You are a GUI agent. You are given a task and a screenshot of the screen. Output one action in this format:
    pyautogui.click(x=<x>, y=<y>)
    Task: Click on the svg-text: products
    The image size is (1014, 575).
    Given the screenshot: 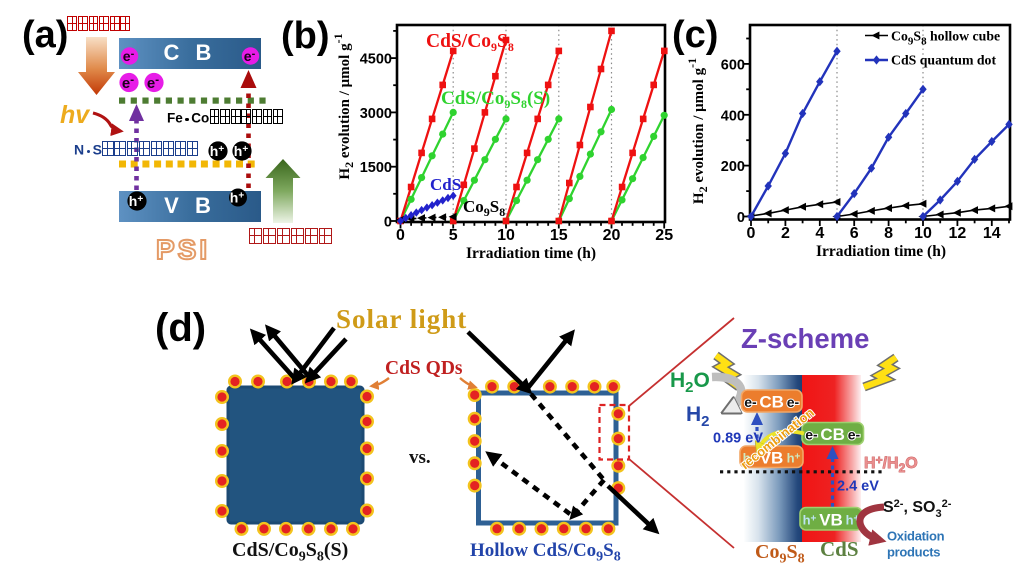 What is the action you would take?
    pyautogui.click(x=913, y=552)
    